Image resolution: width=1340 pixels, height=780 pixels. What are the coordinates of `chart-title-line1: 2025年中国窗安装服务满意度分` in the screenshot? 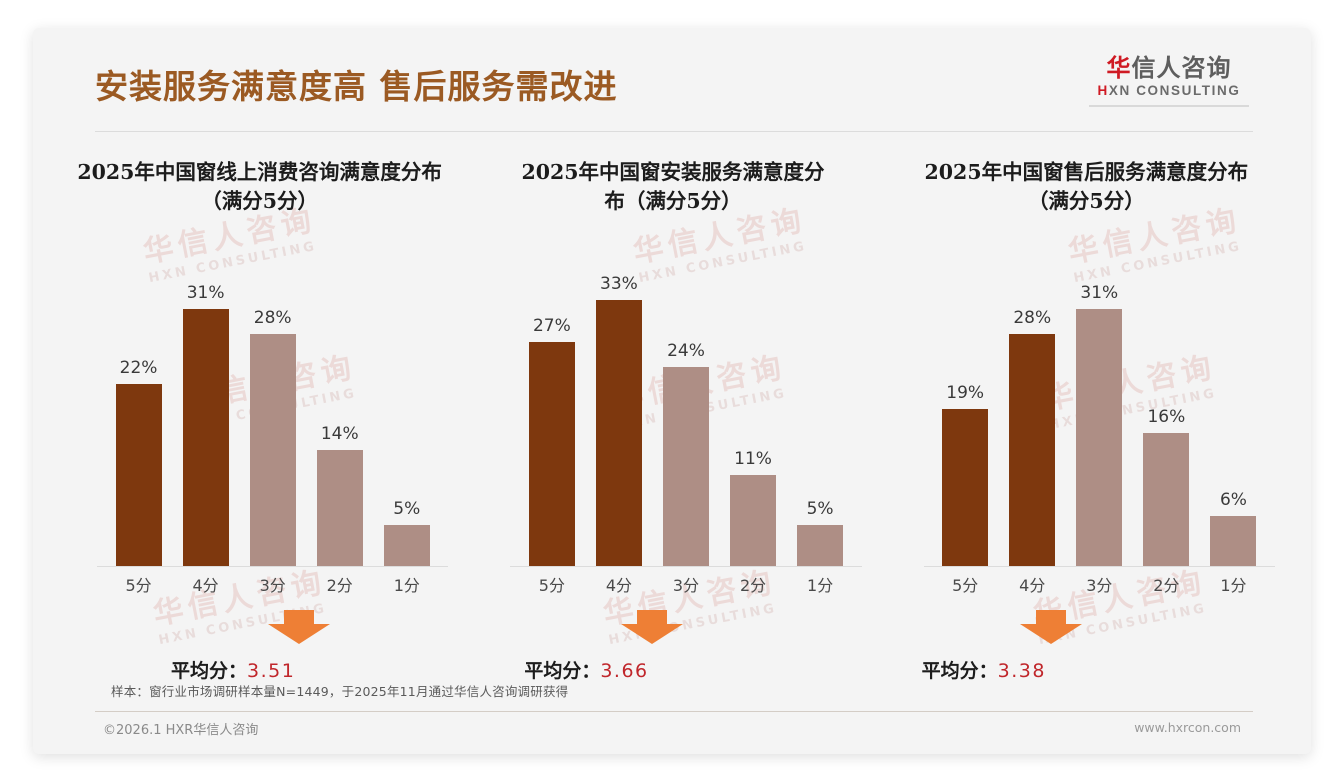 It's located at (673, 172).